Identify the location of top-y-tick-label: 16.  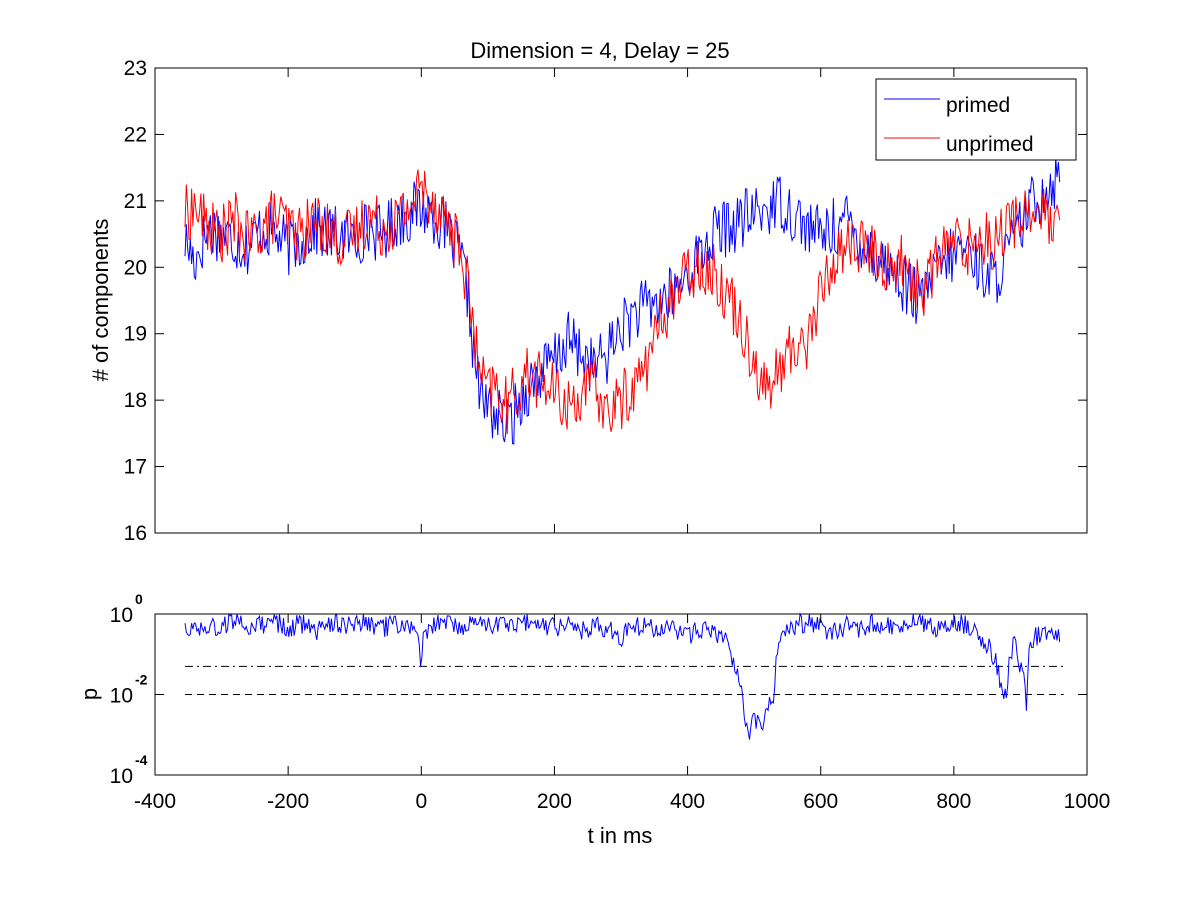
(135, 533).